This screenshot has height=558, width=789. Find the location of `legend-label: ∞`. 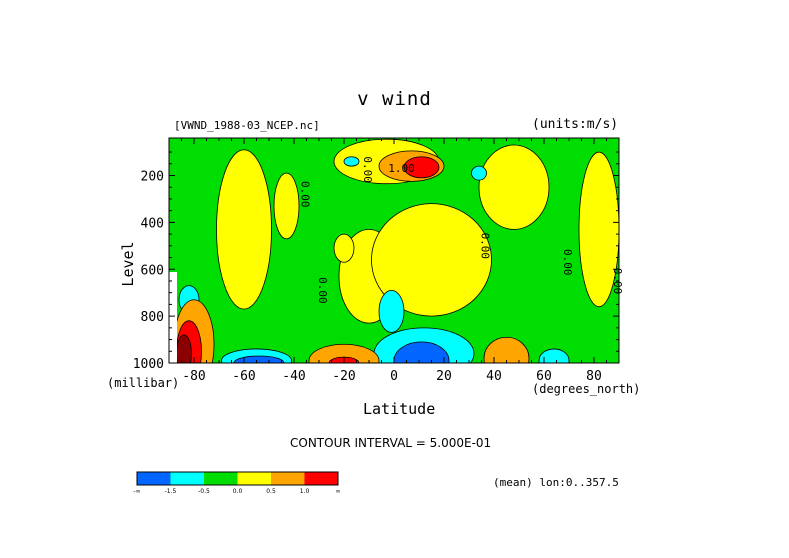

legend-label: ∞ is located at coordinates (338, 491).